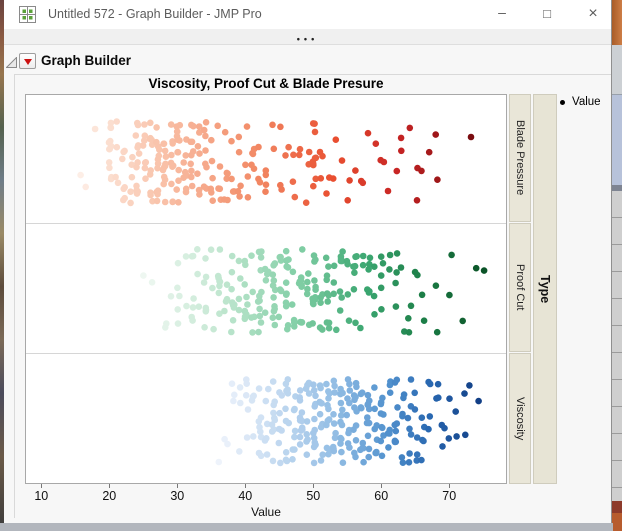  I want to click on jmp-app-icon, so click(27, 14).